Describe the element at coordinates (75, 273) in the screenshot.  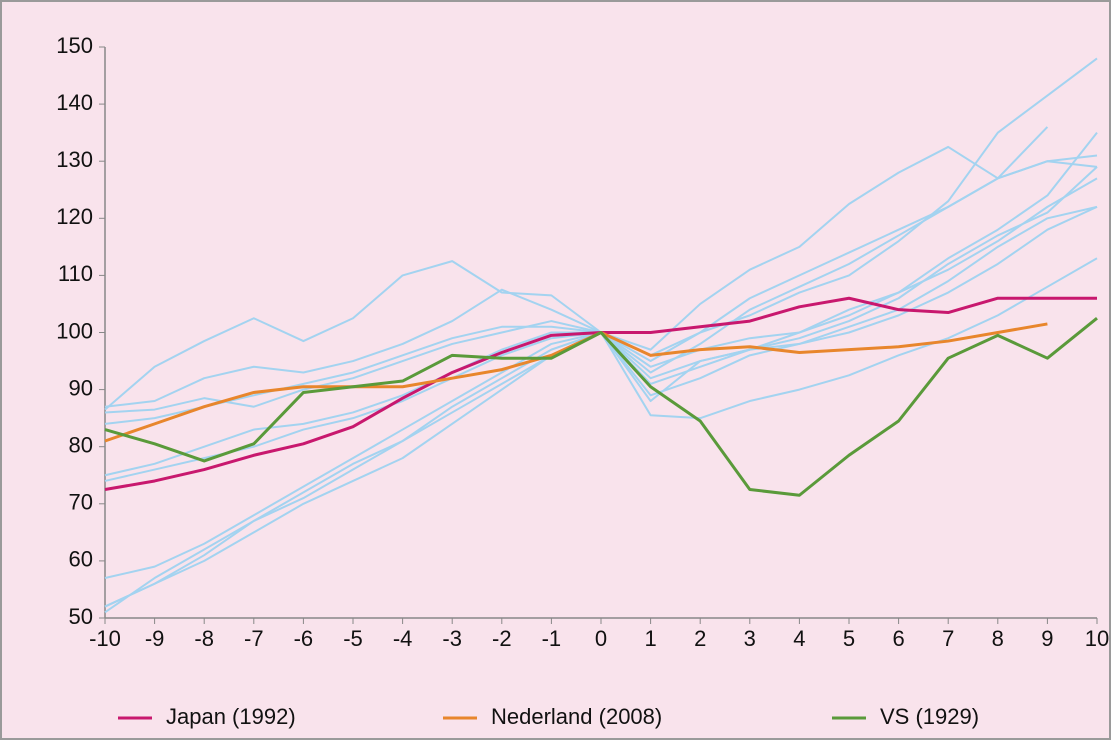
I see `y-tick-label: 110` at that location.